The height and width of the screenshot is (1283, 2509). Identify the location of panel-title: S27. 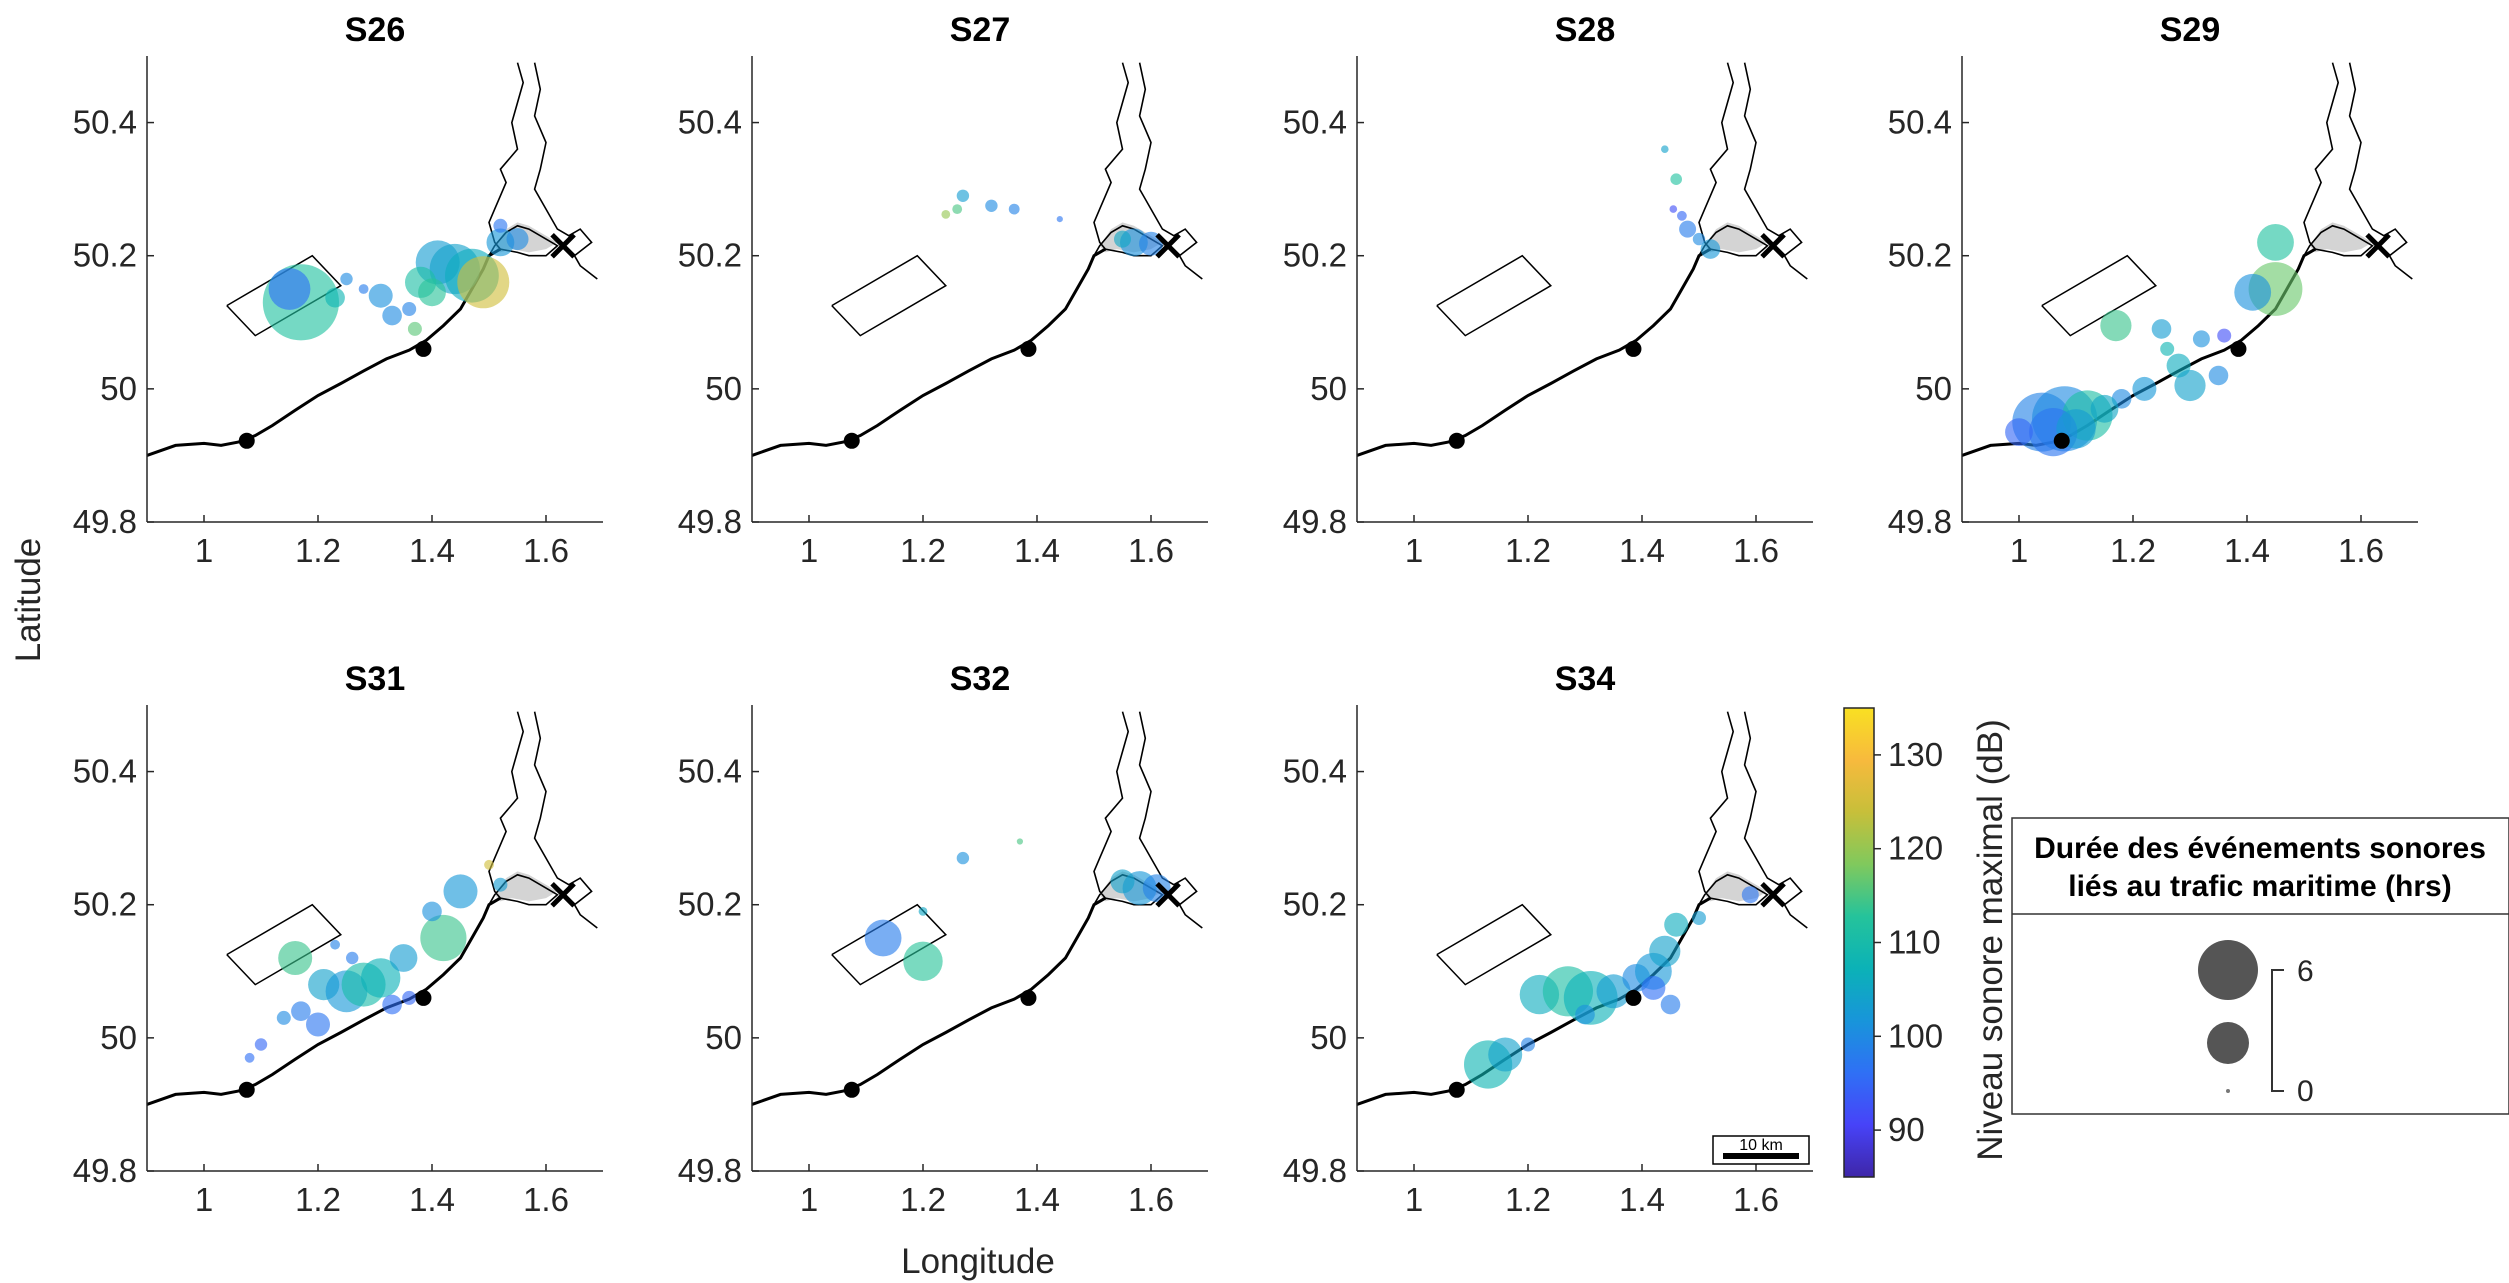
(980, 30).